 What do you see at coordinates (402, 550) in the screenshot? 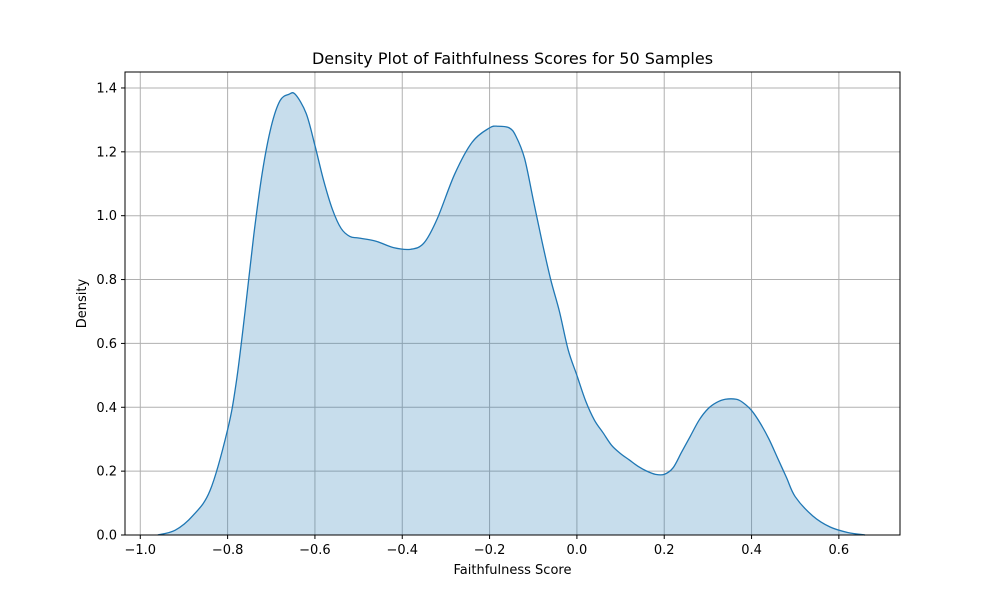
I see `x-tick-label: −0.4` at bounding box center [402, 550].